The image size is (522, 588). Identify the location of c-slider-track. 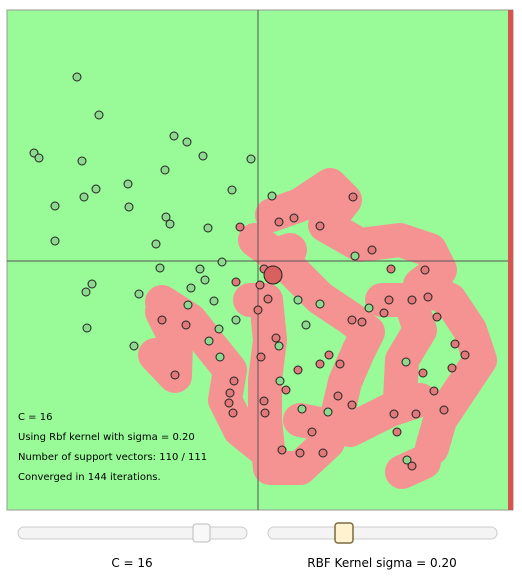
(132, 533).